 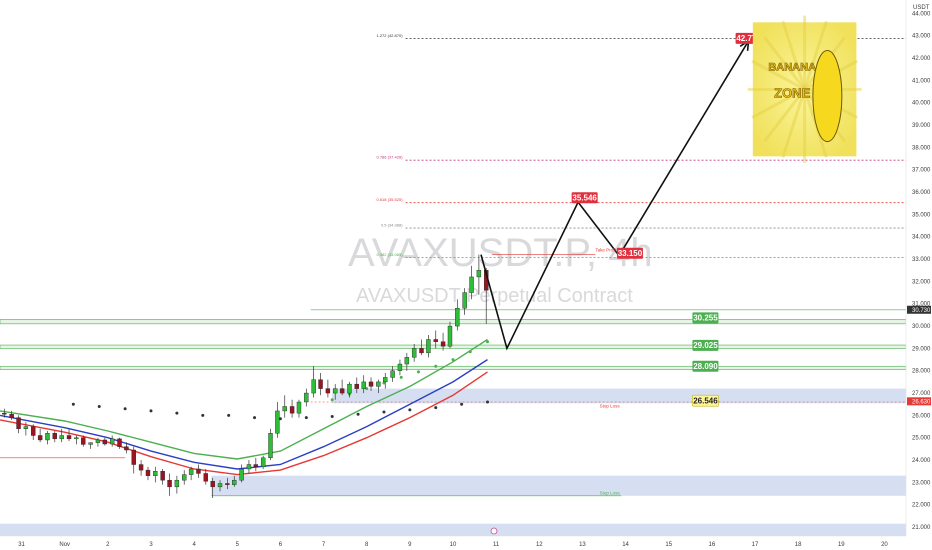 I want to click on y-tick-label: 32.000, so click(x=921, y=282).